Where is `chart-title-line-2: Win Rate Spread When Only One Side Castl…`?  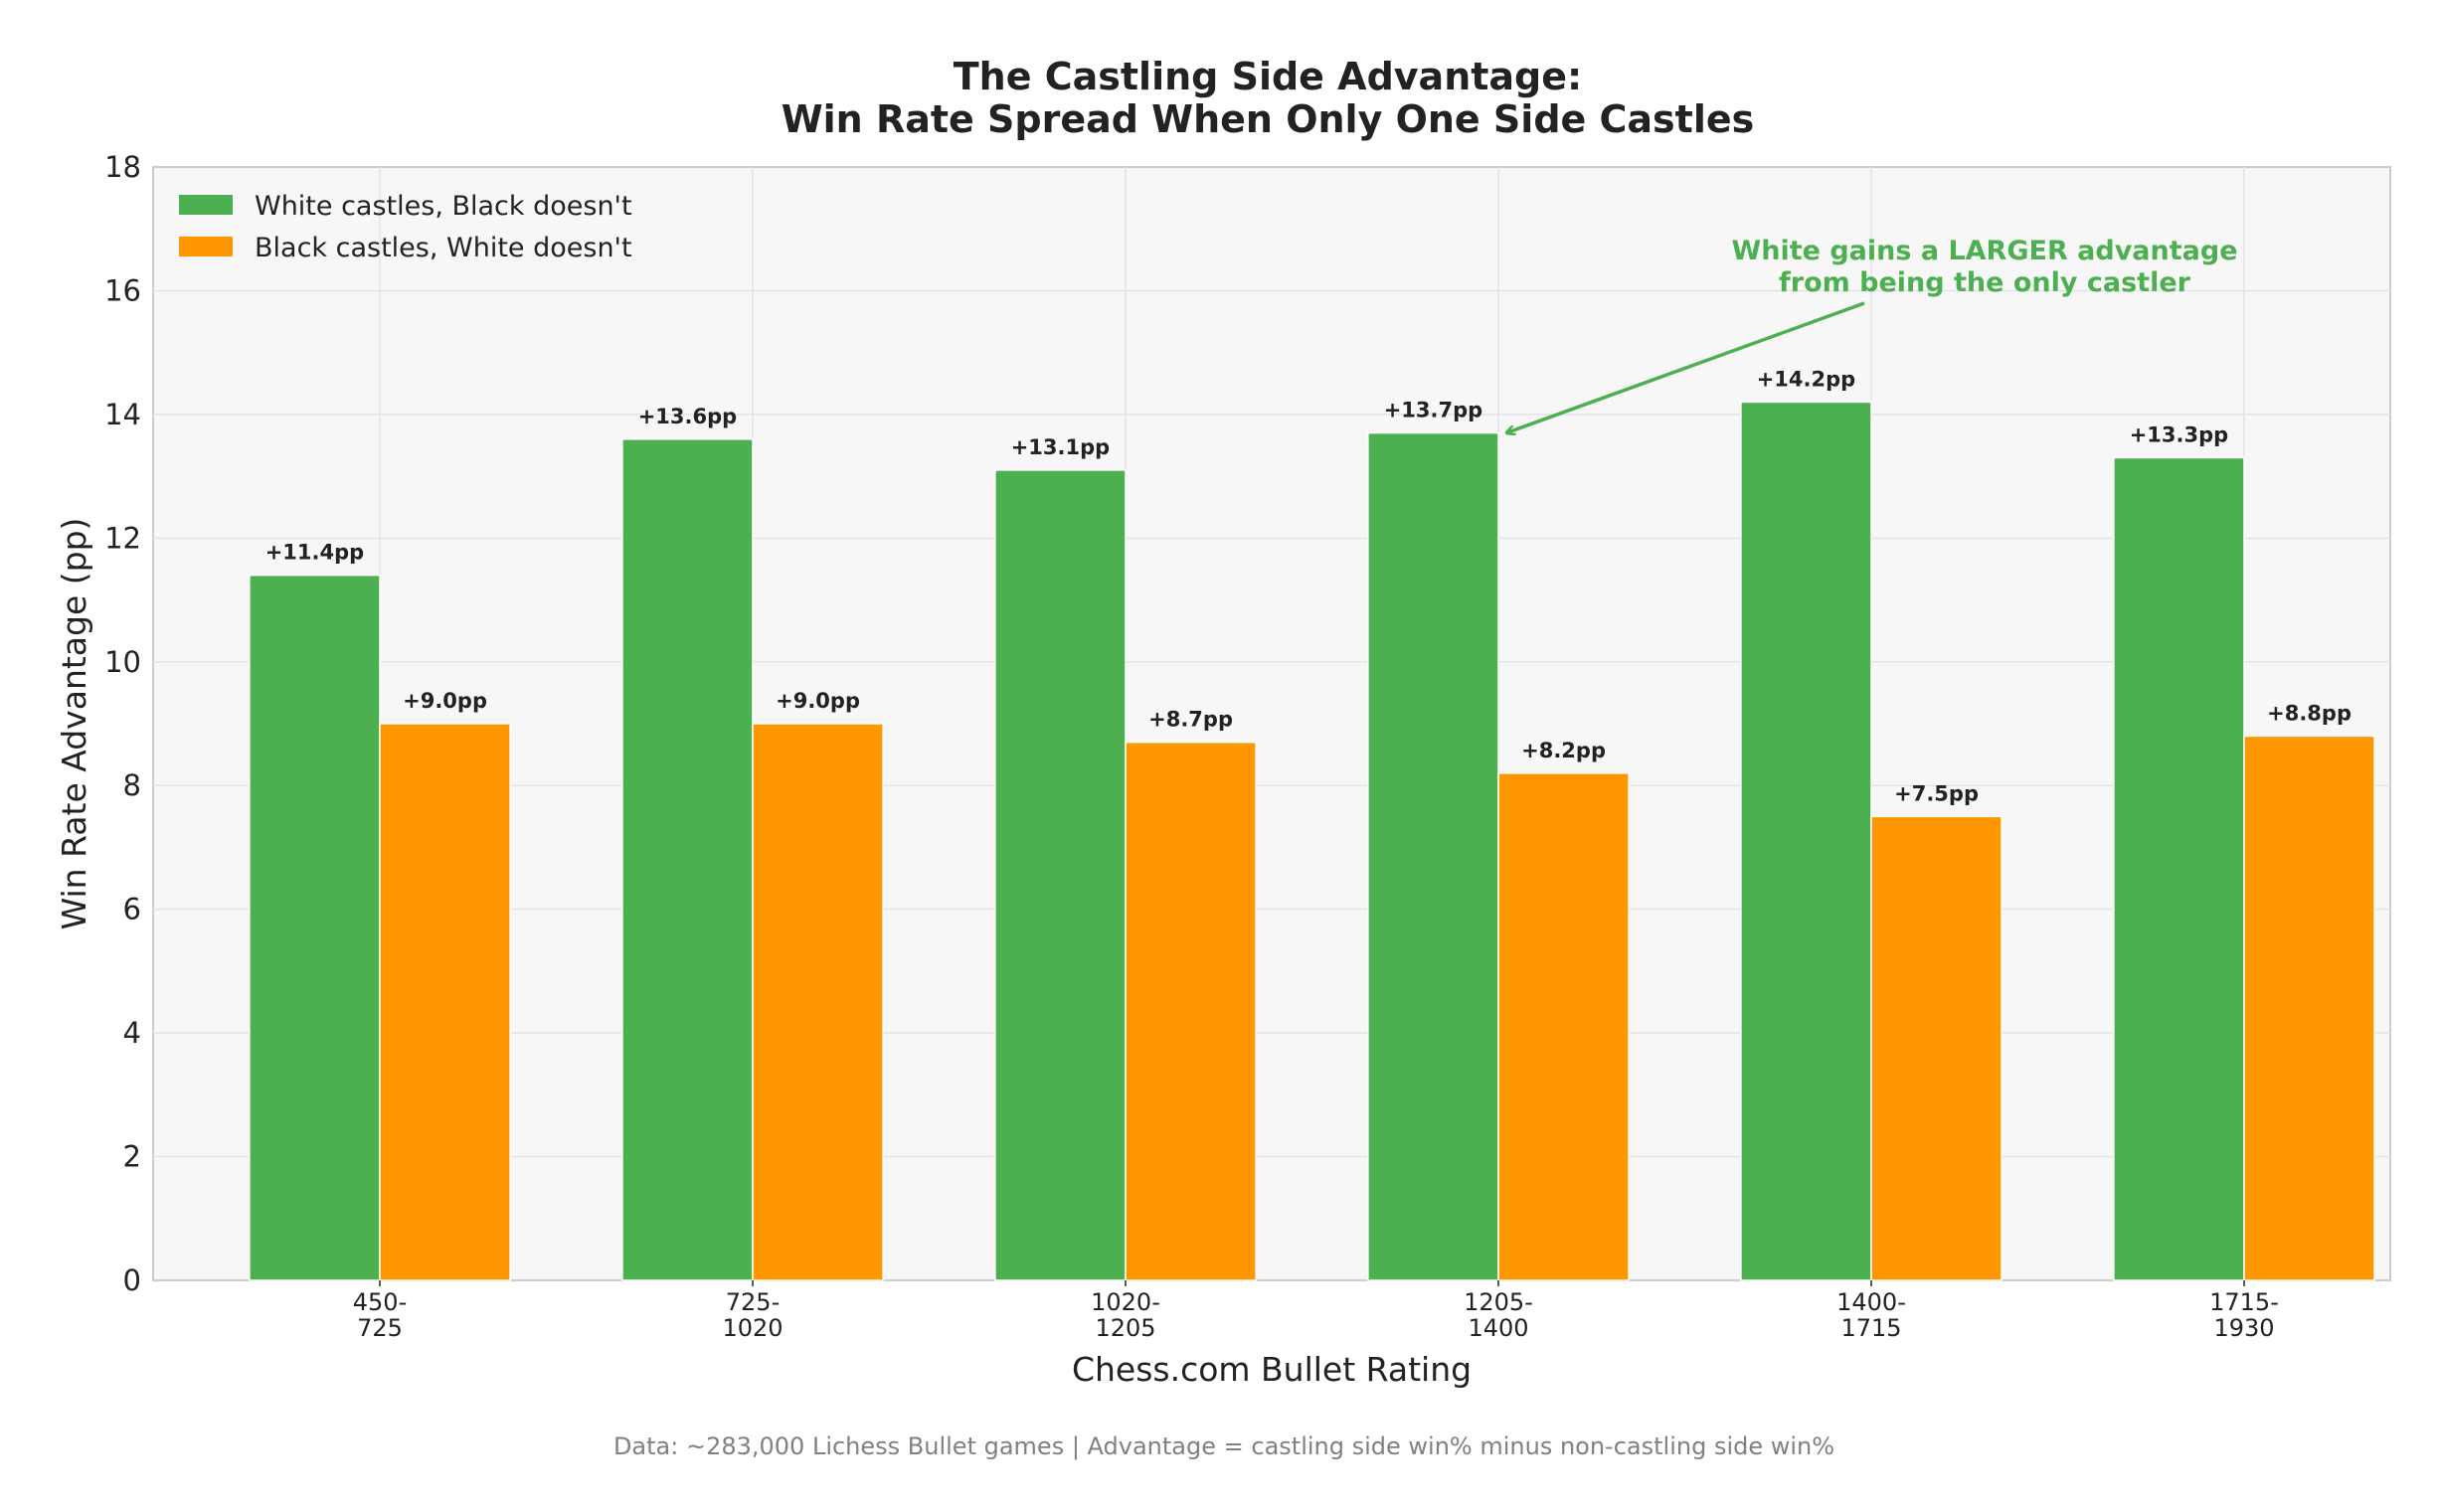 chart-title-line-2: Win Rate Spread When Only One Side Castl… is located at coordinates (1269, 119).